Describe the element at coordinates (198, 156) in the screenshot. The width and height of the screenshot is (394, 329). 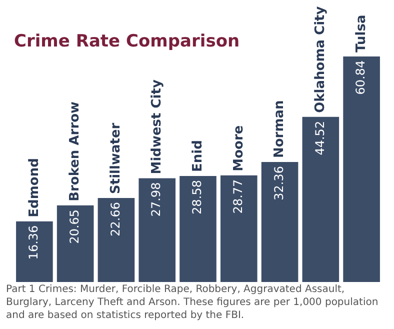
I see `x-tick-label: Enid` at that location.